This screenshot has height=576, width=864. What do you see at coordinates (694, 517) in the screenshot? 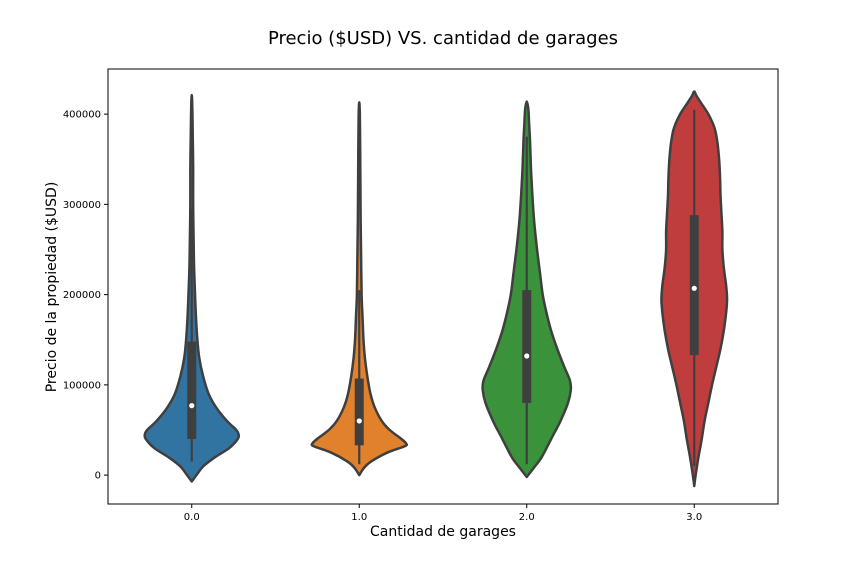
I see `x-tick-label: 3.0` at bounding box center [694, 517].